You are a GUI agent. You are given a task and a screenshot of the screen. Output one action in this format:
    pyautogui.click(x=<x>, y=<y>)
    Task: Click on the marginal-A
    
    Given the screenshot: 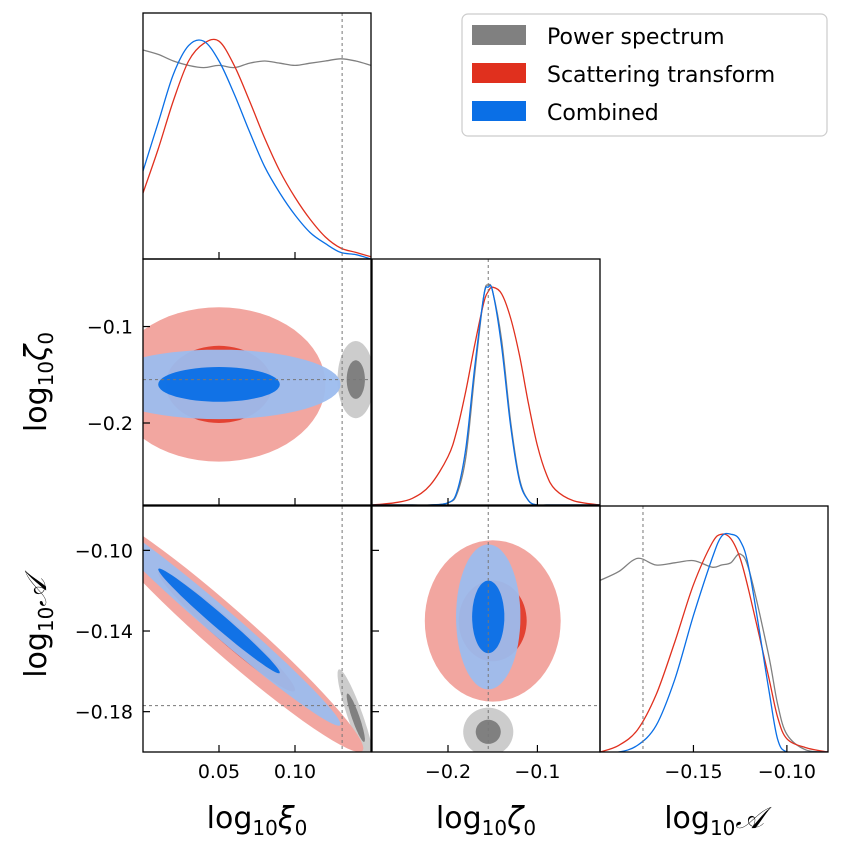 What is the action you would take?
    pyautogui.click(x=714, y=629)
    